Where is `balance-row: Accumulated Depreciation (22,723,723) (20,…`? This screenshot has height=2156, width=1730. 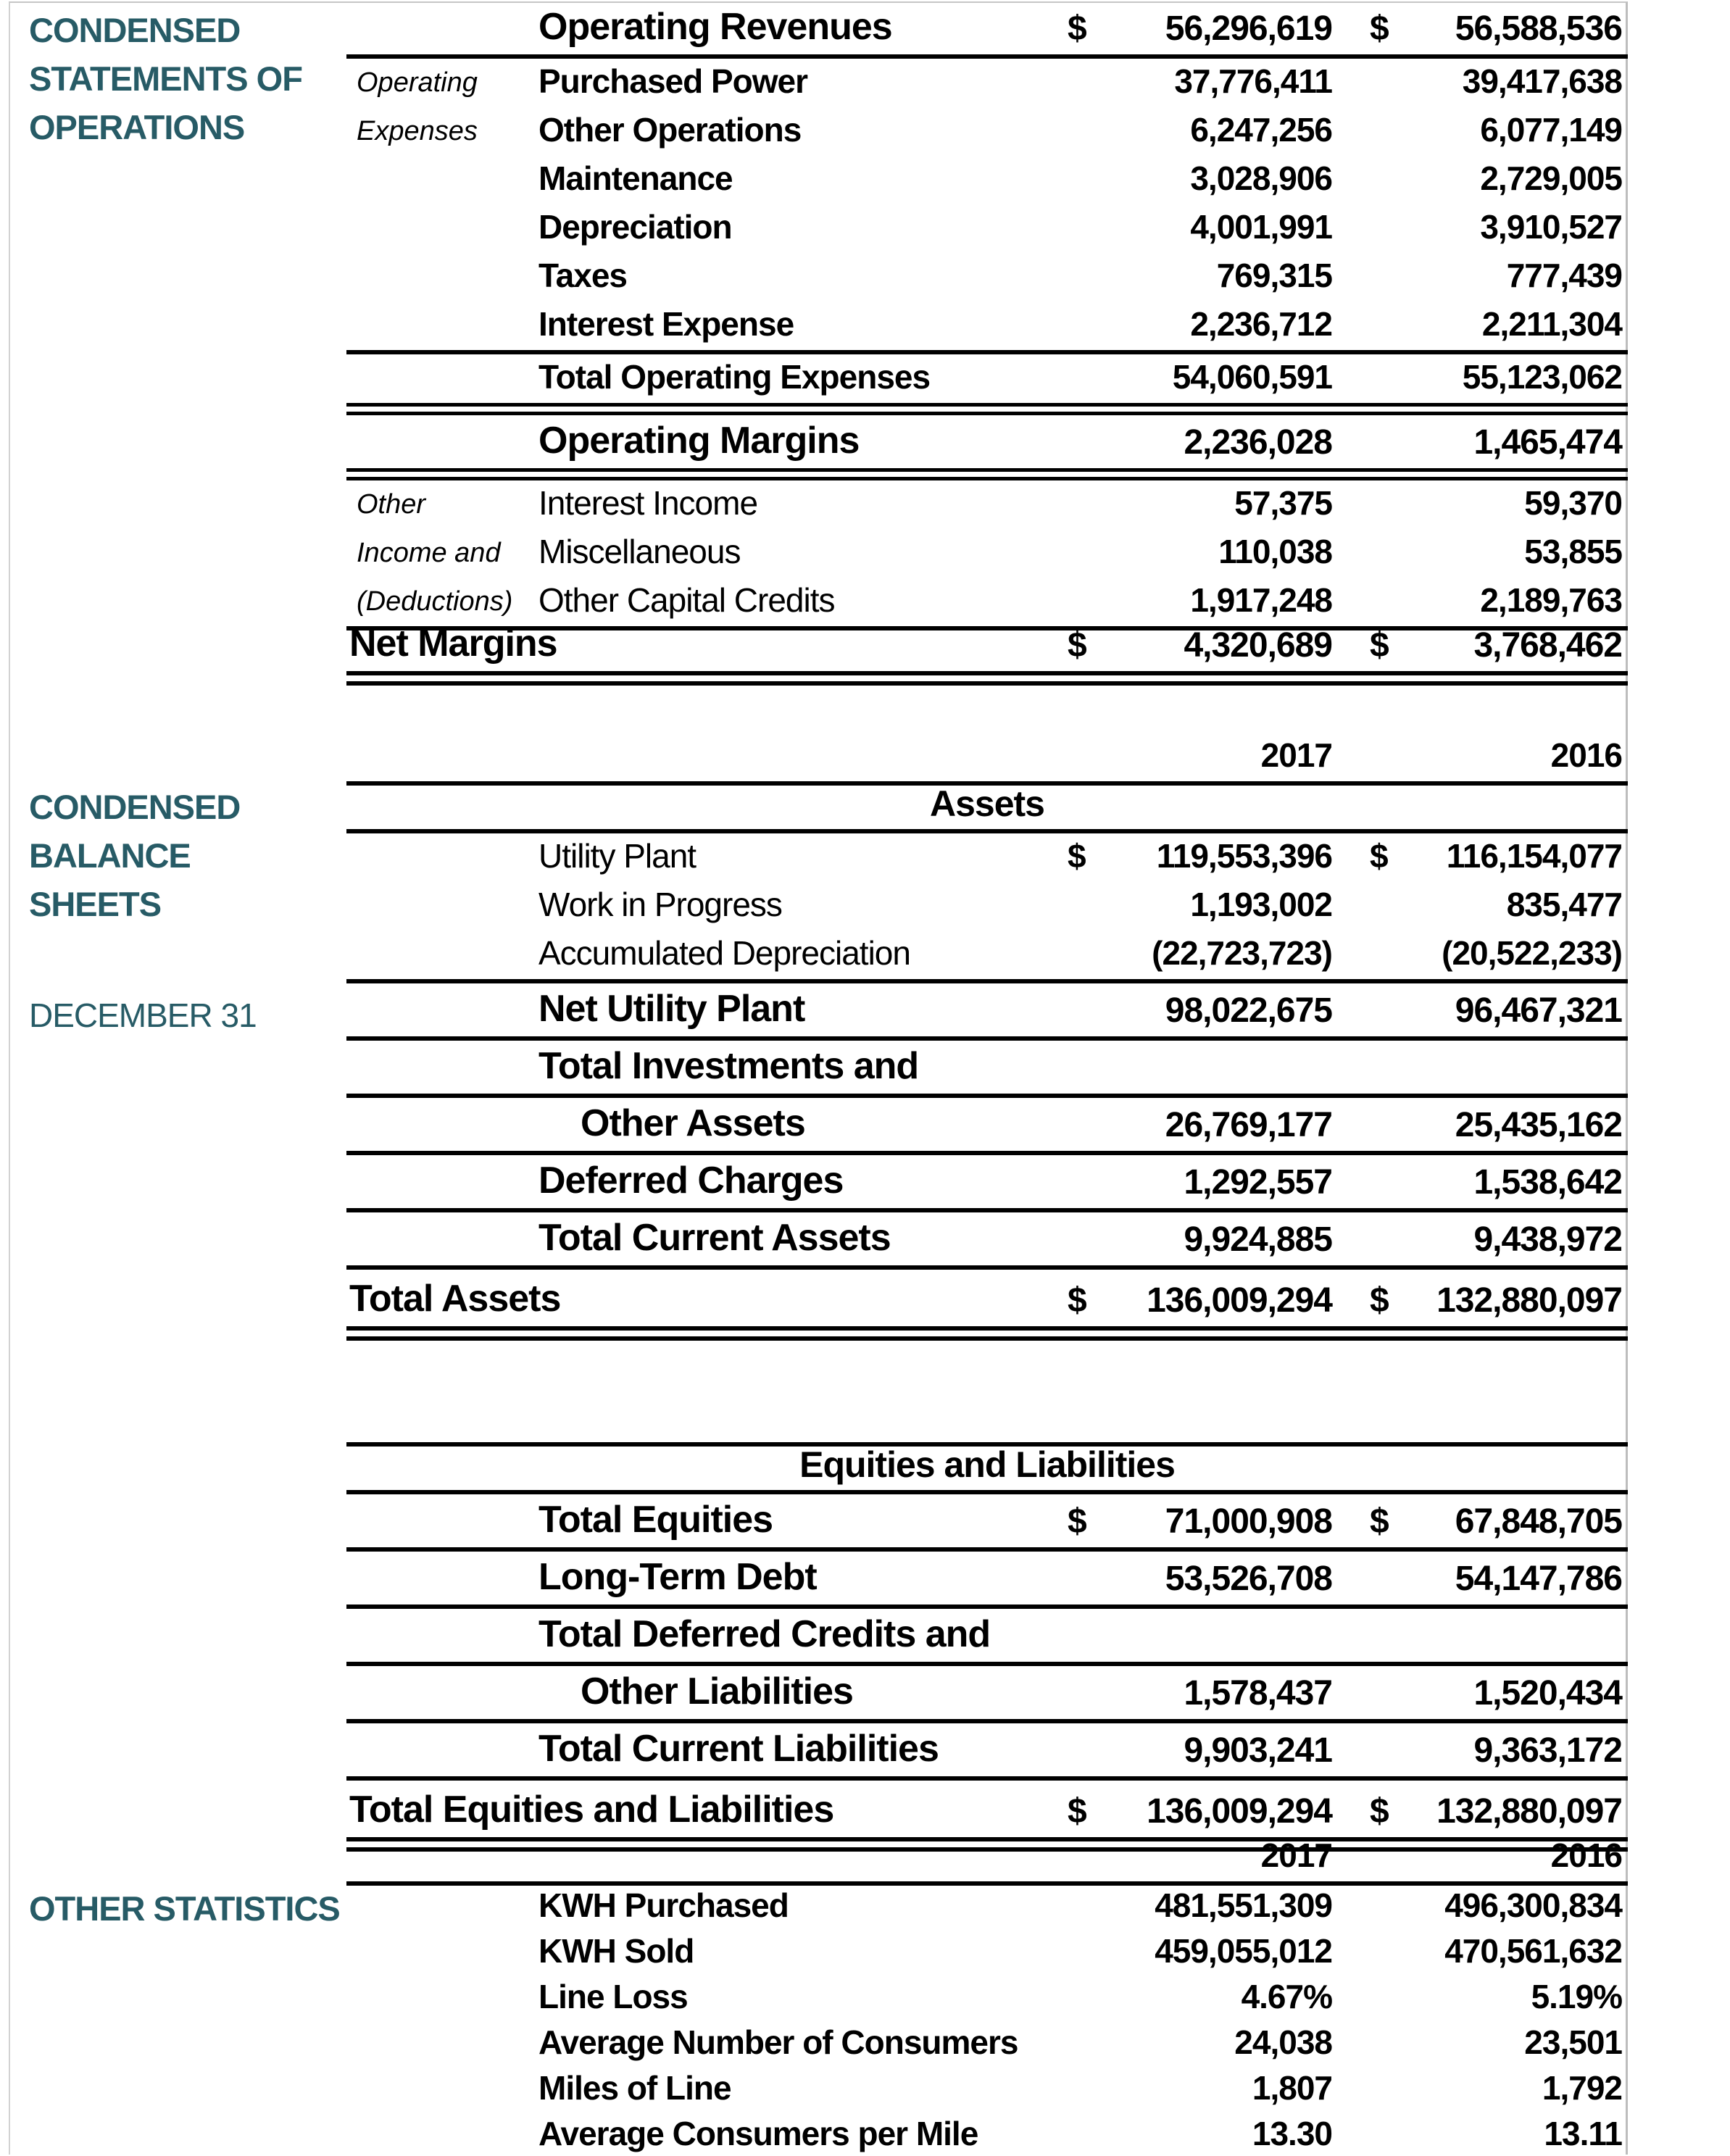 balance-row: Accumulated Depreciation (22,723,723) (20,… is located at coordinates (987, 955).